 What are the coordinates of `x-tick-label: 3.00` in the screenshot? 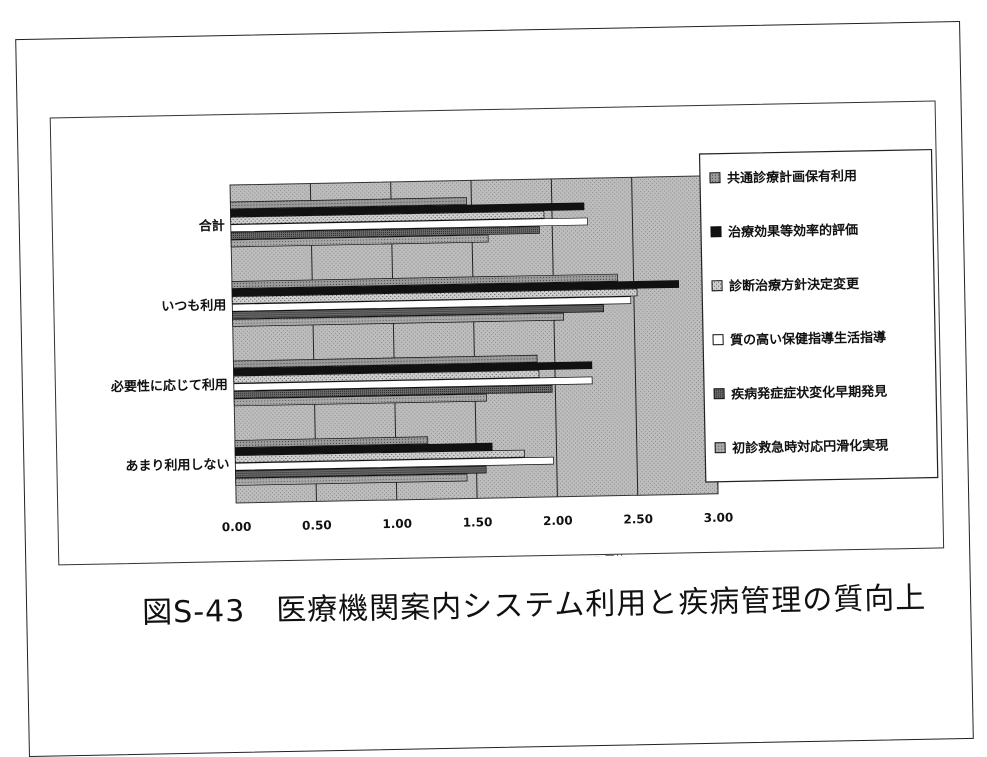 It's located at (719, 517).